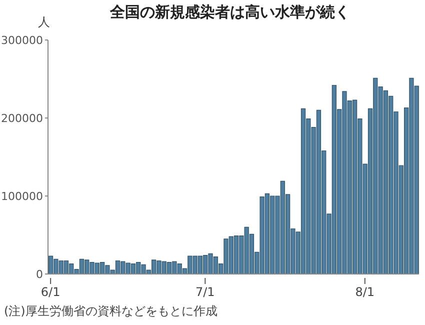 Image resolution: width=425 pixels, height=325 pixels. I want to click on y-axis-title: 人, so click(44, 22).